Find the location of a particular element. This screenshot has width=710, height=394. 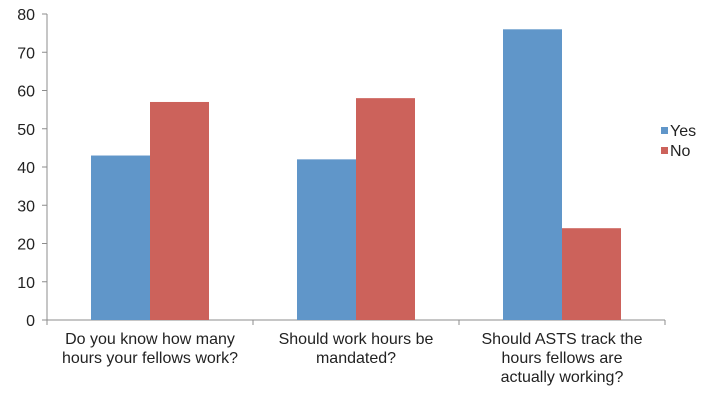

x-category-label-line: Should work hours be is located at coordinates (356, 339).